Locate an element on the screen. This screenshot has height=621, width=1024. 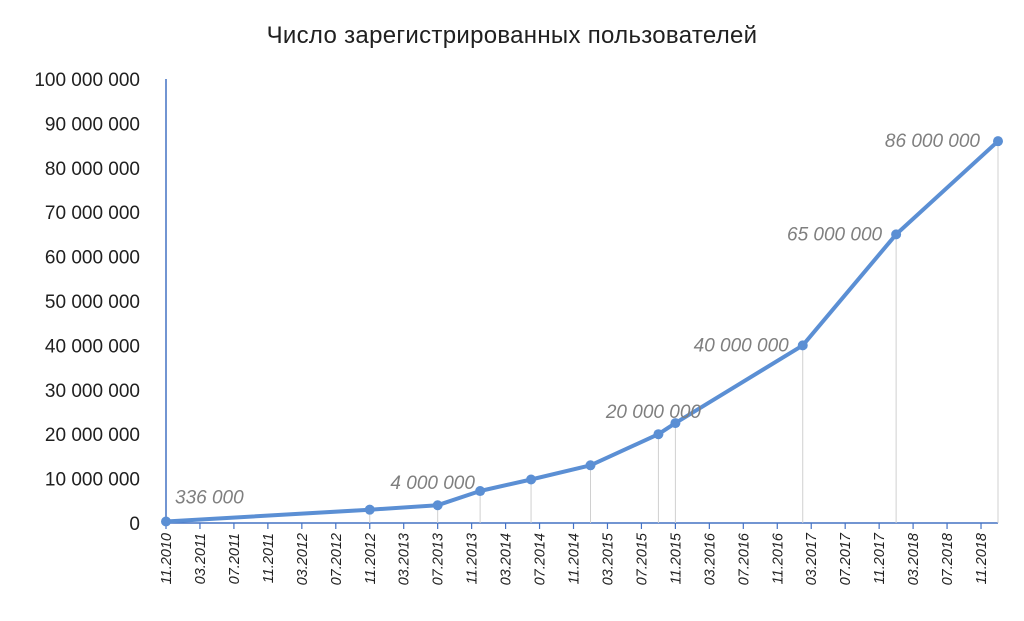
data-label: 40 000 000 is located at coordinates (742, 345).